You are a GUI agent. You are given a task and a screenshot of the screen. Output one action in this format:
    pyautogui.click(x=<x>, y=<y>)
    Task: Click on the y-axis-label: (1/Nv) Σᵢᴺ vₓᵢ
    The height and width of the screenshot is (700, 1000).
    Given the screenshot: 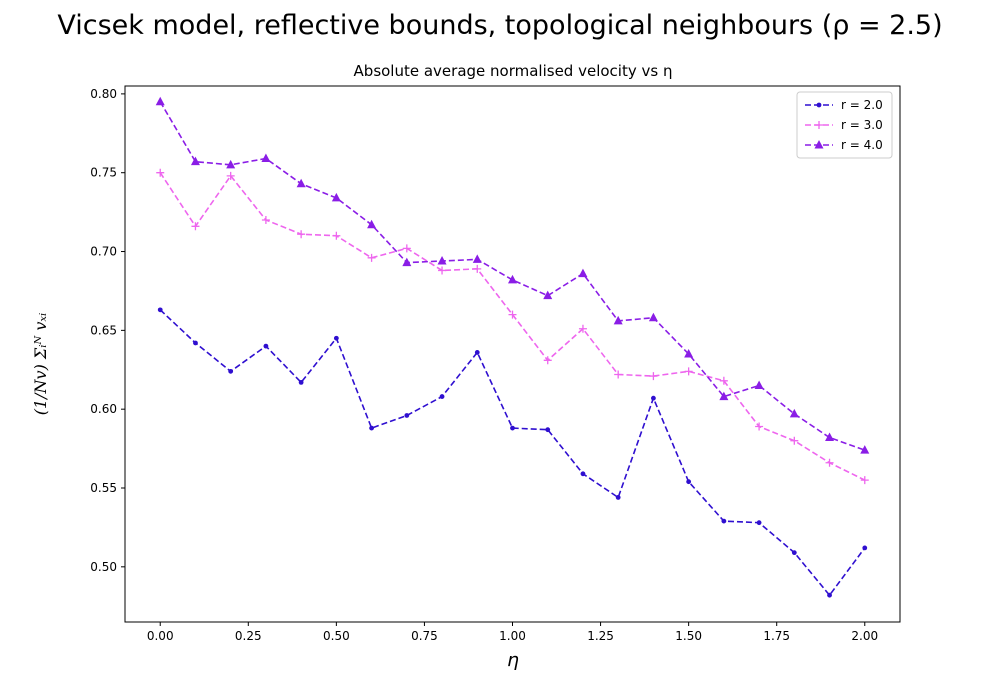 What is the action you would take?
    pyautogui.click(x=40, y=364)
    